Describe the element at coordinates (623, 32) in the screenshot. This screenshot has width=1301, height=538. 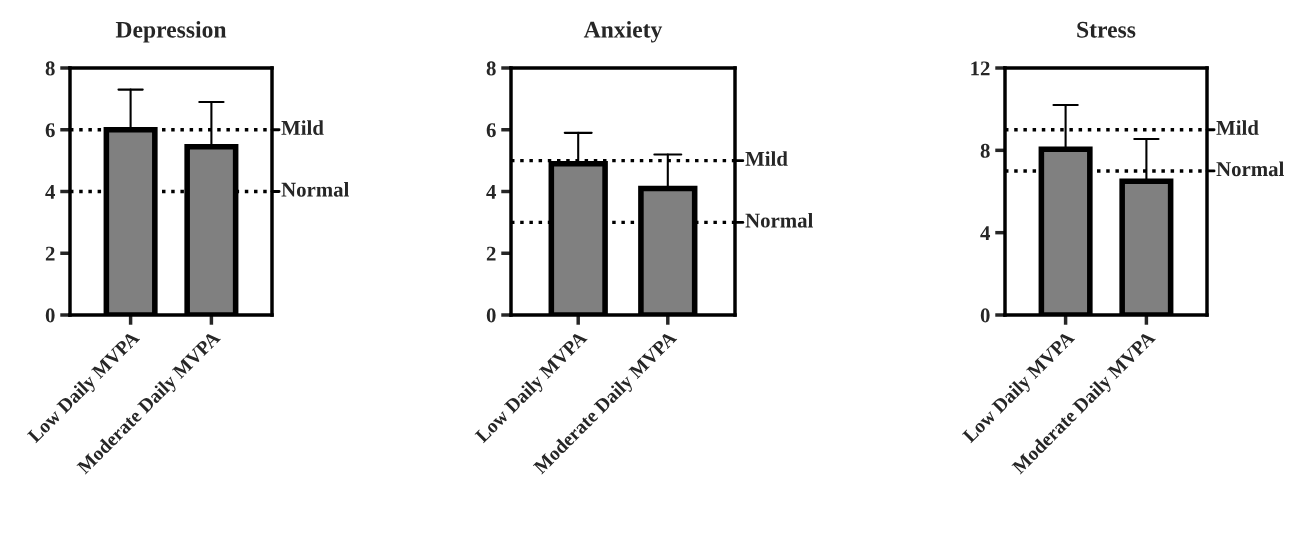
I see `chart-title: Anxiety` at that location.